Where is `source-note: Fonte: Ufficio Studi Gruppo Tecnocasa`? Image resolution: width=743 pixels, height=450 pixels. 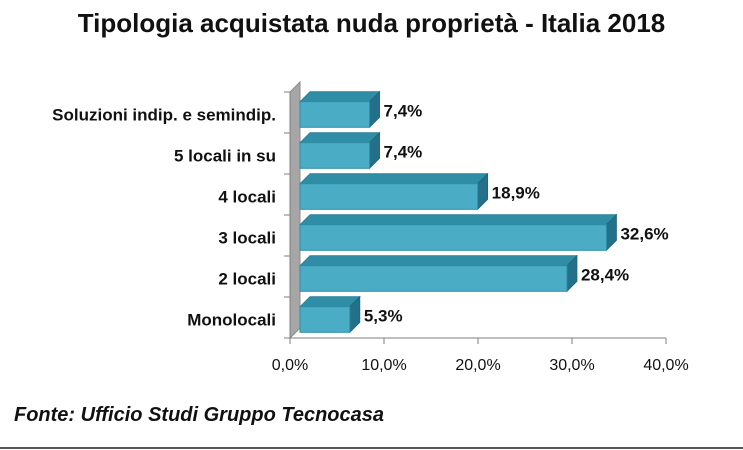 source-note: Fonte: Ufficio Studi Gruppo Tecnocasa is located at coordinates (199, 415).